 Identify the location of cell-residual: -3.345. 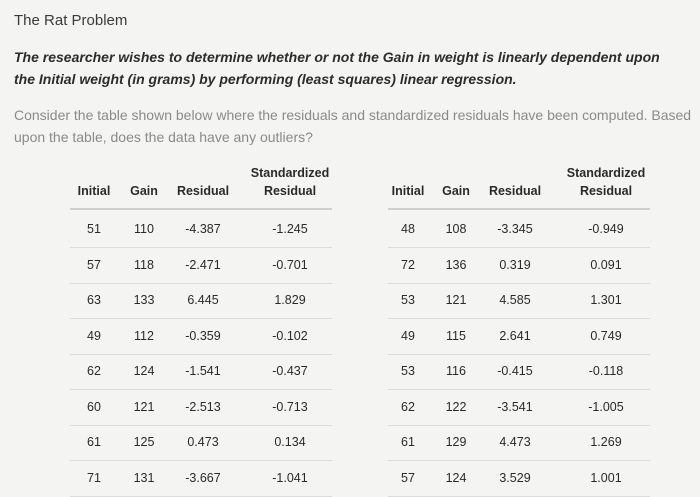
(515, 229).